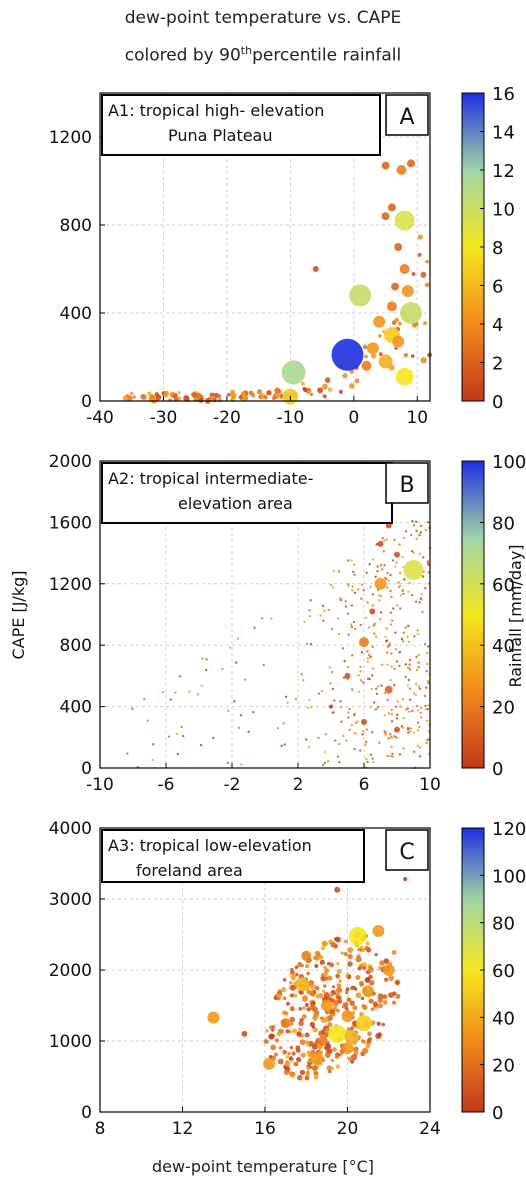 Image resolution: width=526 pixels, height=1185 pixels. I want to click on title-line2-text-end: percentile rainfall, so click(327, 55).